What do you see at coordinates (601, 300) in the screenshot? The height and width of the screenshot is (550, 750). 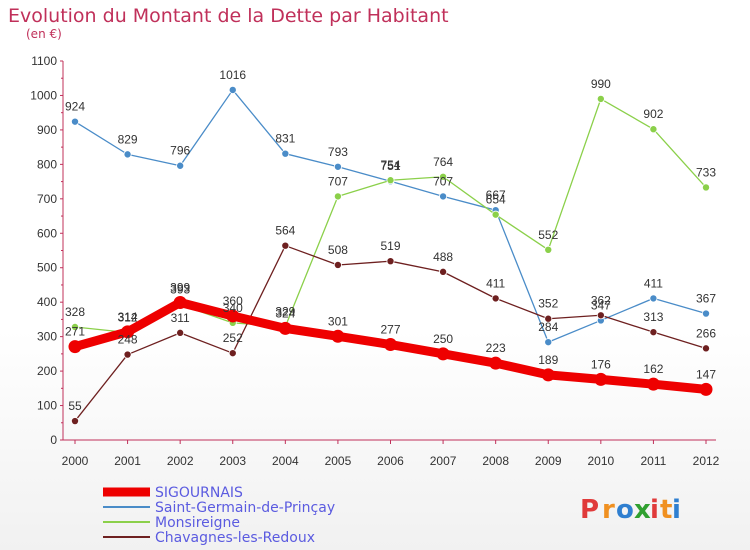 I see `data-label-chavagnes-les-redoux: 362` at bounding box center [601, 300].